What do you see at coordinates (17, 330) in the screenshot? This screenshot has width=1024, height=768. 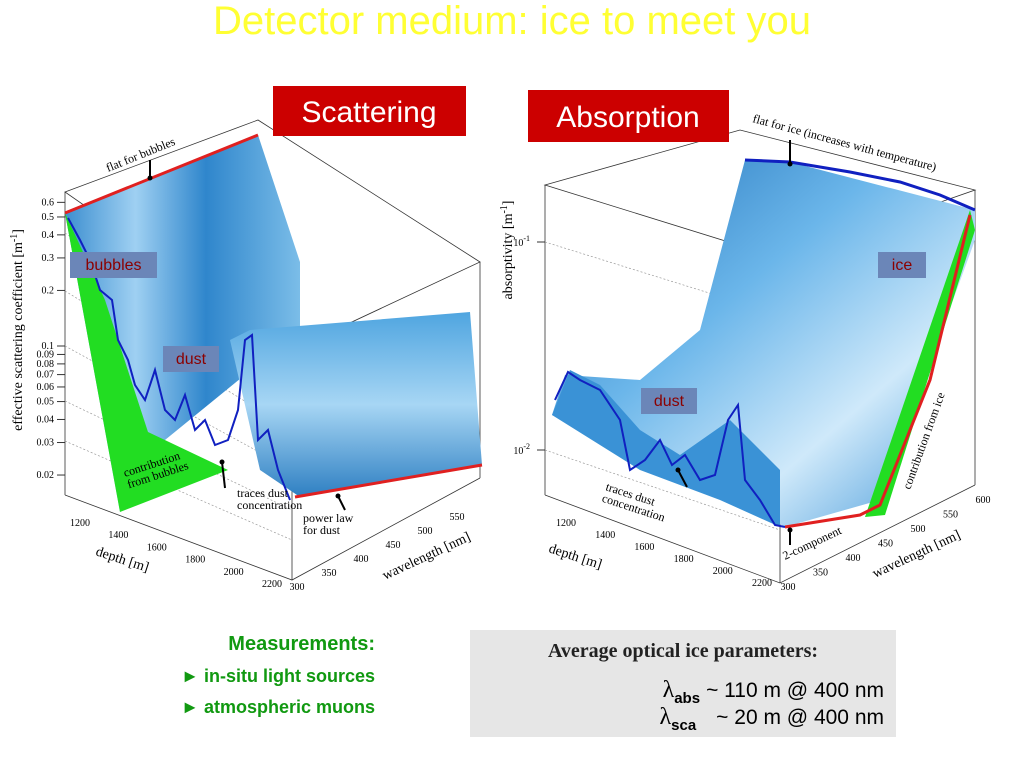 I see `y-axis-label: effective scattering coefficient [m-1]` at bounding box center [17, 330].